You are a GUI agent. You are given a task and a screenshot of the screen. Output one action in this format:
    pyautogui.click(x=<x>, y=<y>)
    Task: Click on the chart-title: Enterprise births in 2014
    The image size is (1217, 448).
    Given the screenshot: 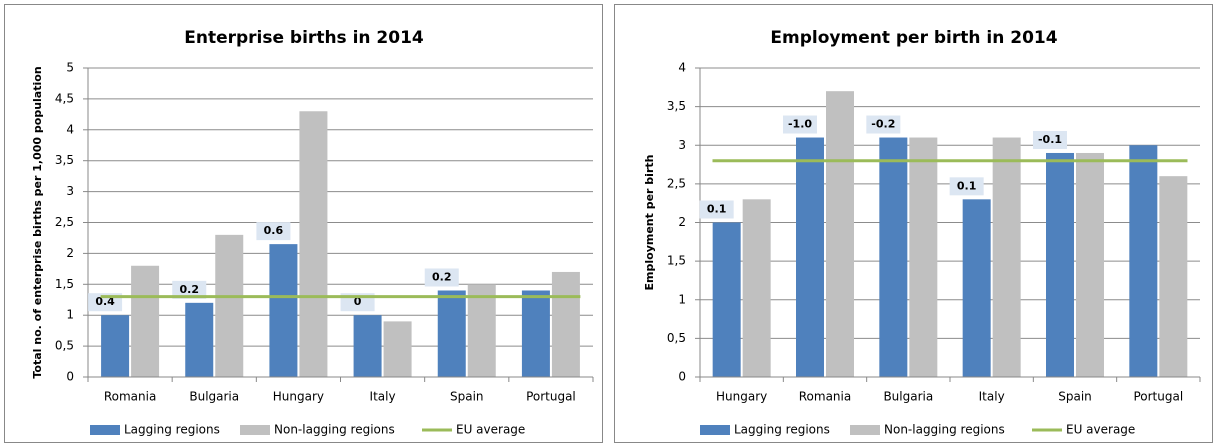 What is the action you would take?
    pyautogui.click(x=304, y=38)
    